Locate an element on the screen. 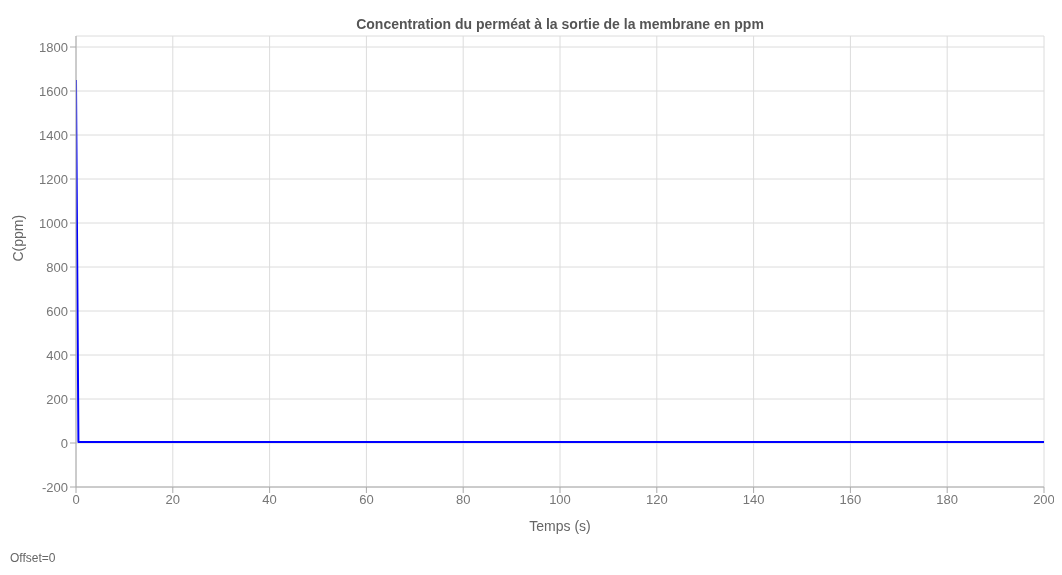  y-tick-label: 1800 is located at coordinates (53, 47).